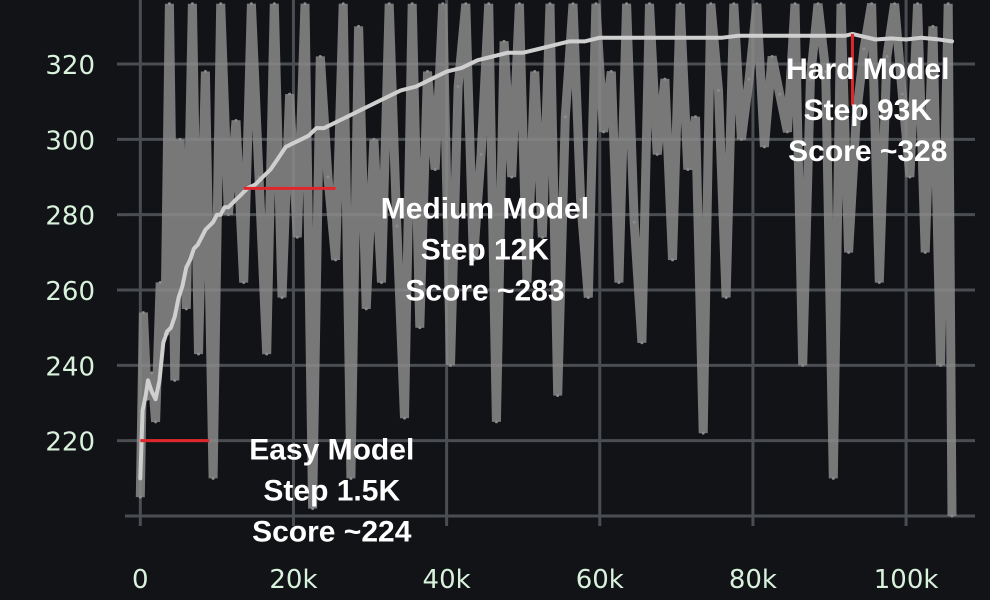 This screenshot has width=990, height=600. Describe the element at coordinates (600, 580) in the screenshot. I see `x-tick-label-3: 60k` at that location.